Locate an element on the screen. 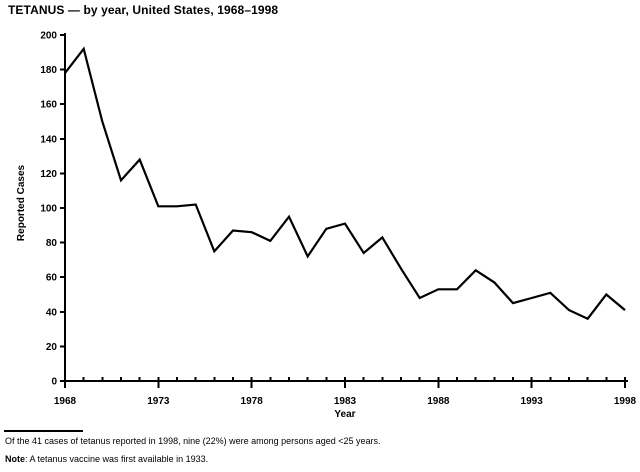 This screenshot has height=472, width=640. x-tick-label: 1983 is located at coordinates (345, 401).